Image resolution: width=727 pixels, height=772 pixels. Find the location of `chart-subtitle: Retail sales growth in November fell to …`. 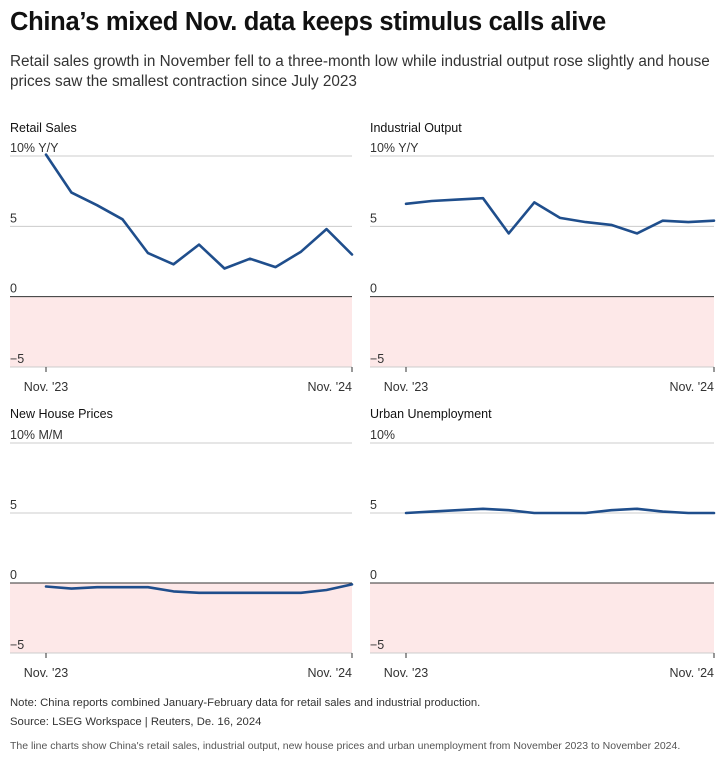

chart-subtitle: Retail sales growth in November fell to … is located at coordinates (360, 71).